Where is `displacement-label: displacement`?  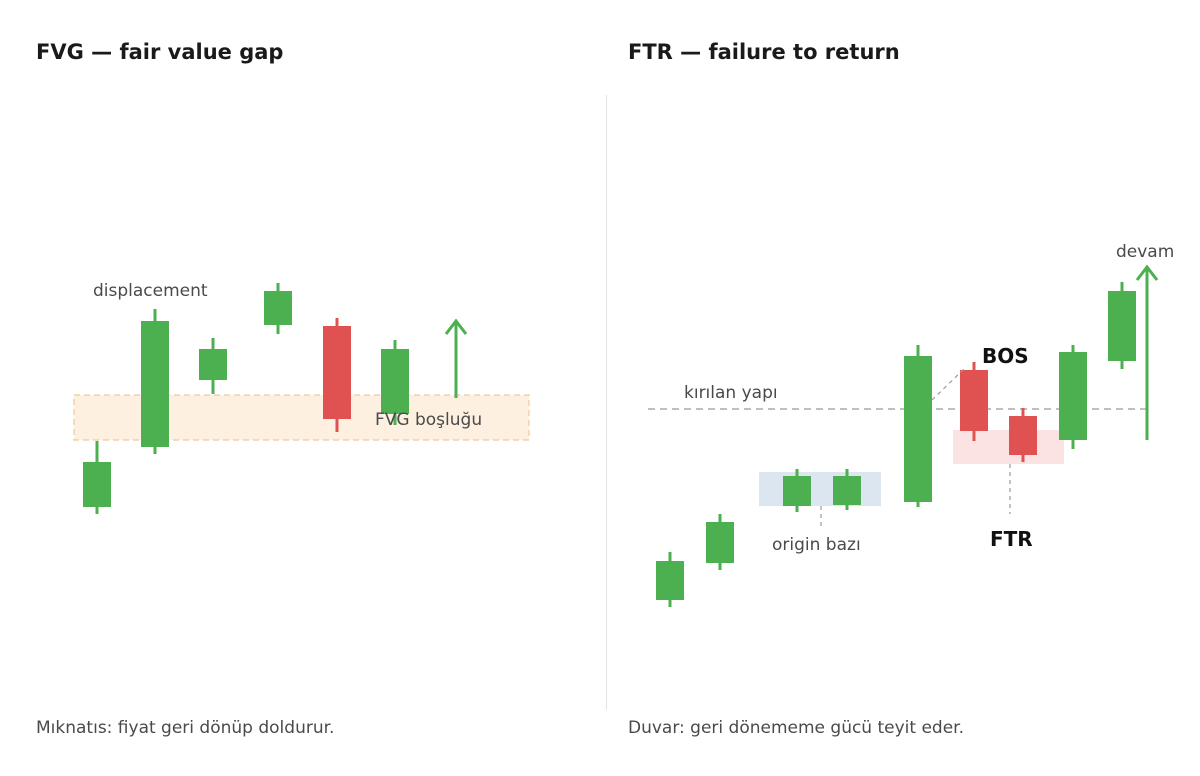
displacement-label: displacement is located at coordinates (150, 291).